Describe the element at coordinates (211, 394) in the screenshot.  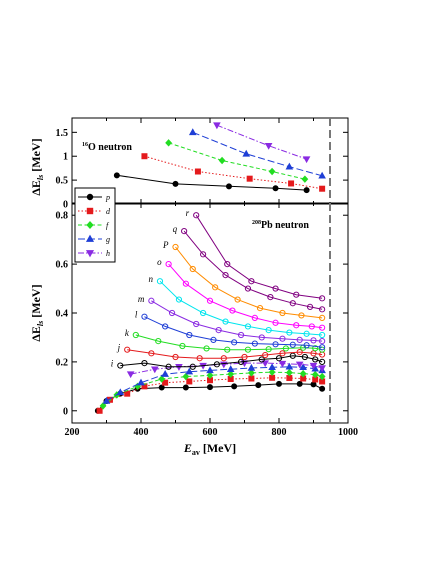
I see `bottom-series-d` at that location.